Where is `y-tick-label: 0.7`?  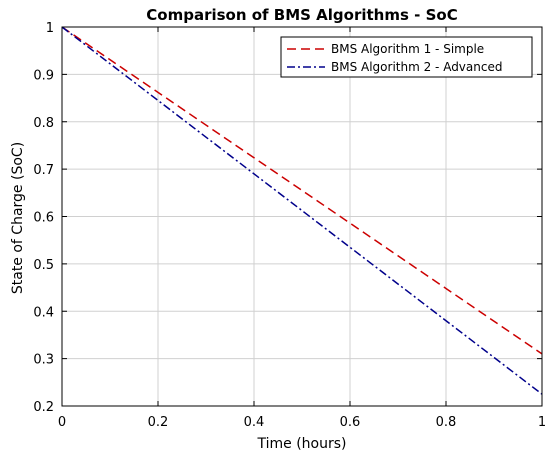
y-tick-label: 0.7 is located at coordinates (43, 170).